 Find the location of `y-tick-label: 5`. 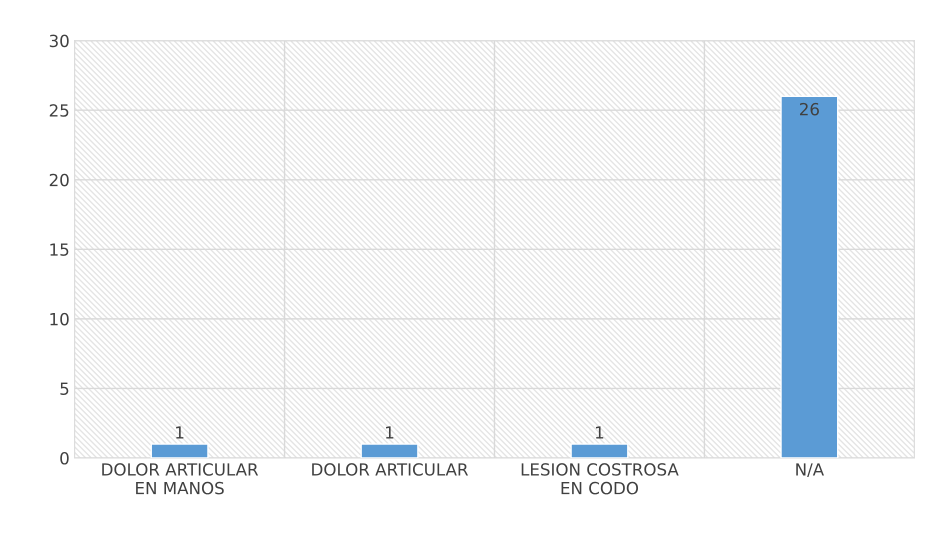

y-tick-label: 5 is located at coordinates (64, 388).